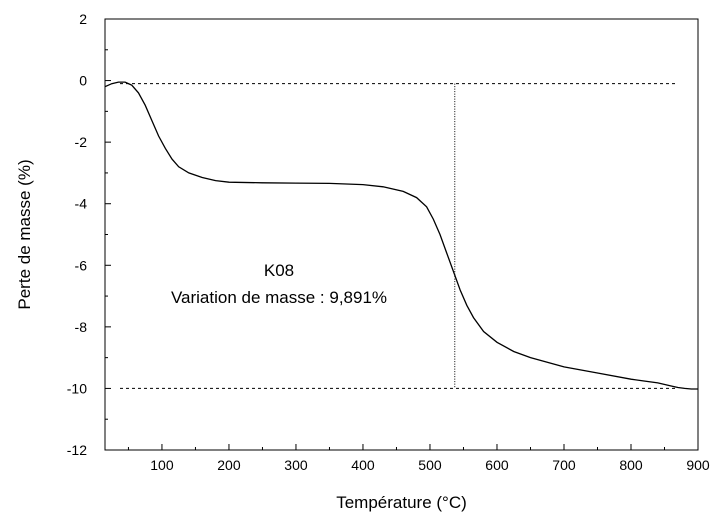  Describe the element at coordinates (83, 19) in the screenshot. I see `y-tick-label: 2` at that location.